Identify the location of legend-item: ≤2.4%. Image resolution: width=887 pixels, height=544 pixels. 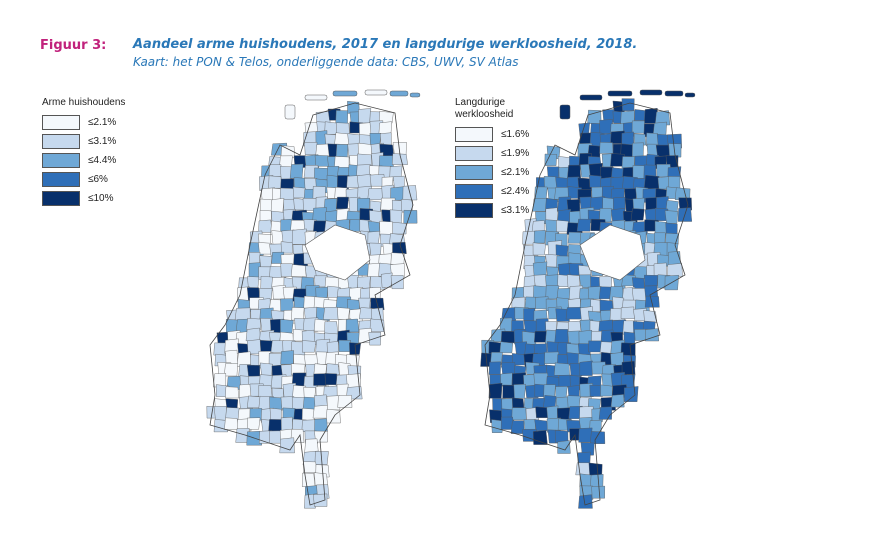
(500, 191).